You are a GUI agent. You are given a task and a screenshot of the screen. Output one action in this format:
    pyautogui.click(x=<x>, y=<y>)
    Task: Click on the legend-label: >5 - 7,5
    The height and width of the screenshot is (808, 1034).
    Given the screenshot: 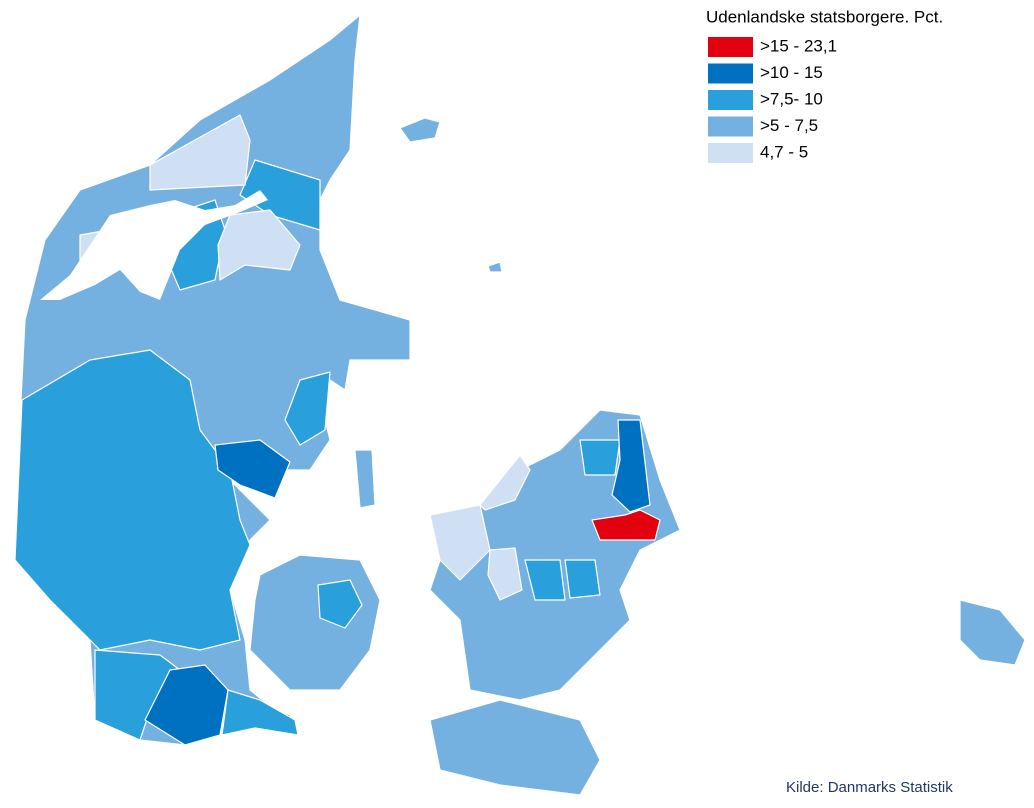 What is the action you would take?
    pyautogui.click(x=789, y=125)
    